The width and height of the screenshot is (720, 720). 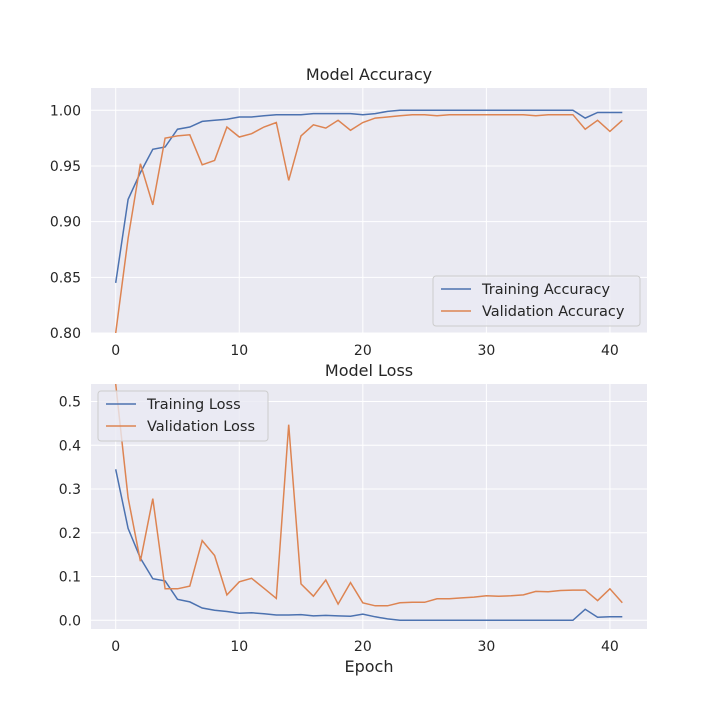 I want to click on loss-legend-box, so click(x=183, y=416).